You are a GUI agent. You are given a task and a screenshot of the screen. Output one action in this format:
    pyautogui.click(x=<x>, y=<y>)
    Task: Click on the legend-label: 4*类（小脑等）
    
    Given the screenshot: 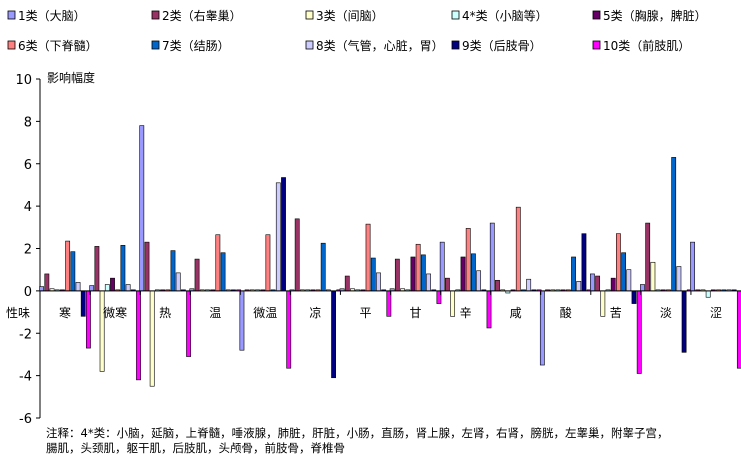 What is the action you would take?
    pyautogui.click(x=505, y=16)
    